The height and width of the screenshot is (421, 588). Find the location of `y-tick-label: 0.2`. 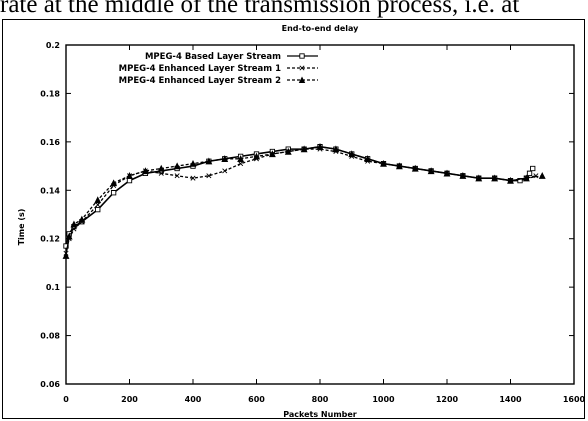

y-tick-label: 0.2 is located at coordinates (53, 45).